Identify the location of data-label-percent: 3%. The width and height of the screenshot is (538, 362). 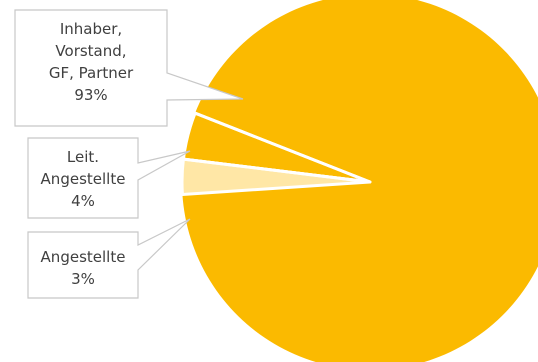
(83, 279).